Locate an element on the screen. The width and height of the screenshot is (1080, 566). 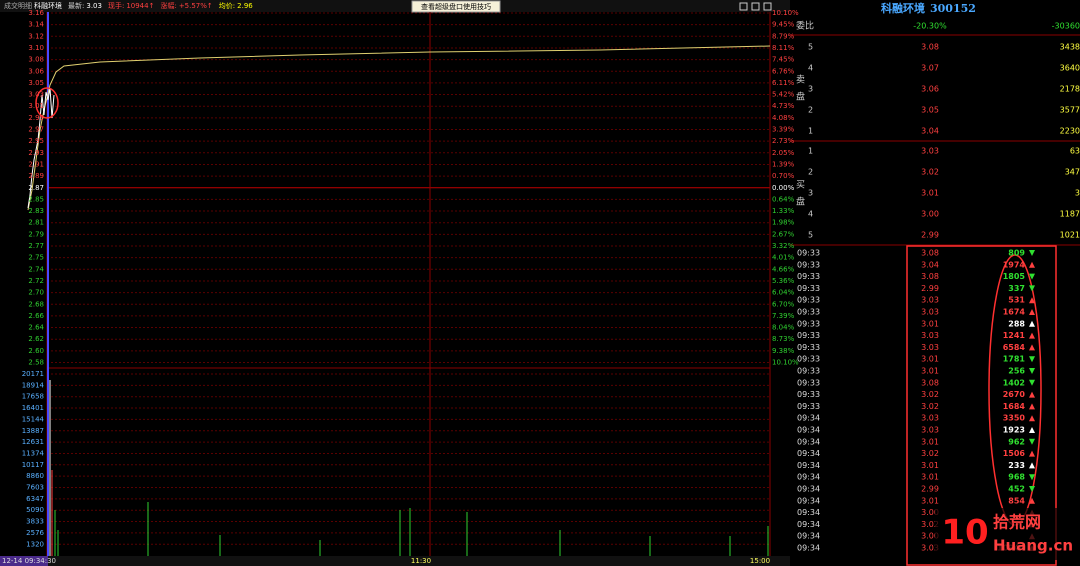
tip-button is located at coordinates (456, 6).